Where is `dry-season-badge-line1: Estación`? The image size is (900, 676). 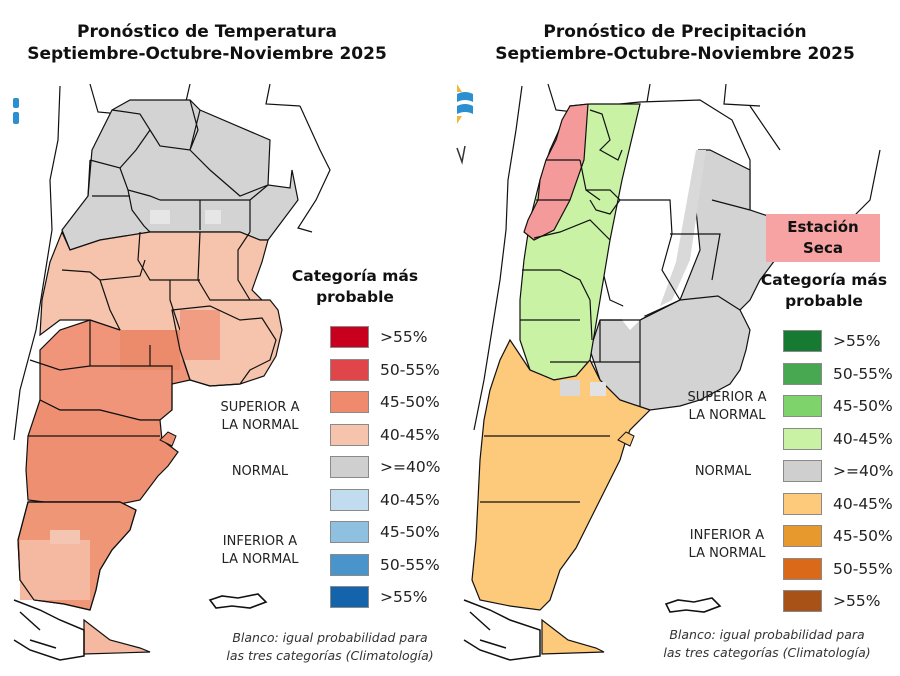
dry-season-badge-line1: Estación is located at coordinates (823, 227).